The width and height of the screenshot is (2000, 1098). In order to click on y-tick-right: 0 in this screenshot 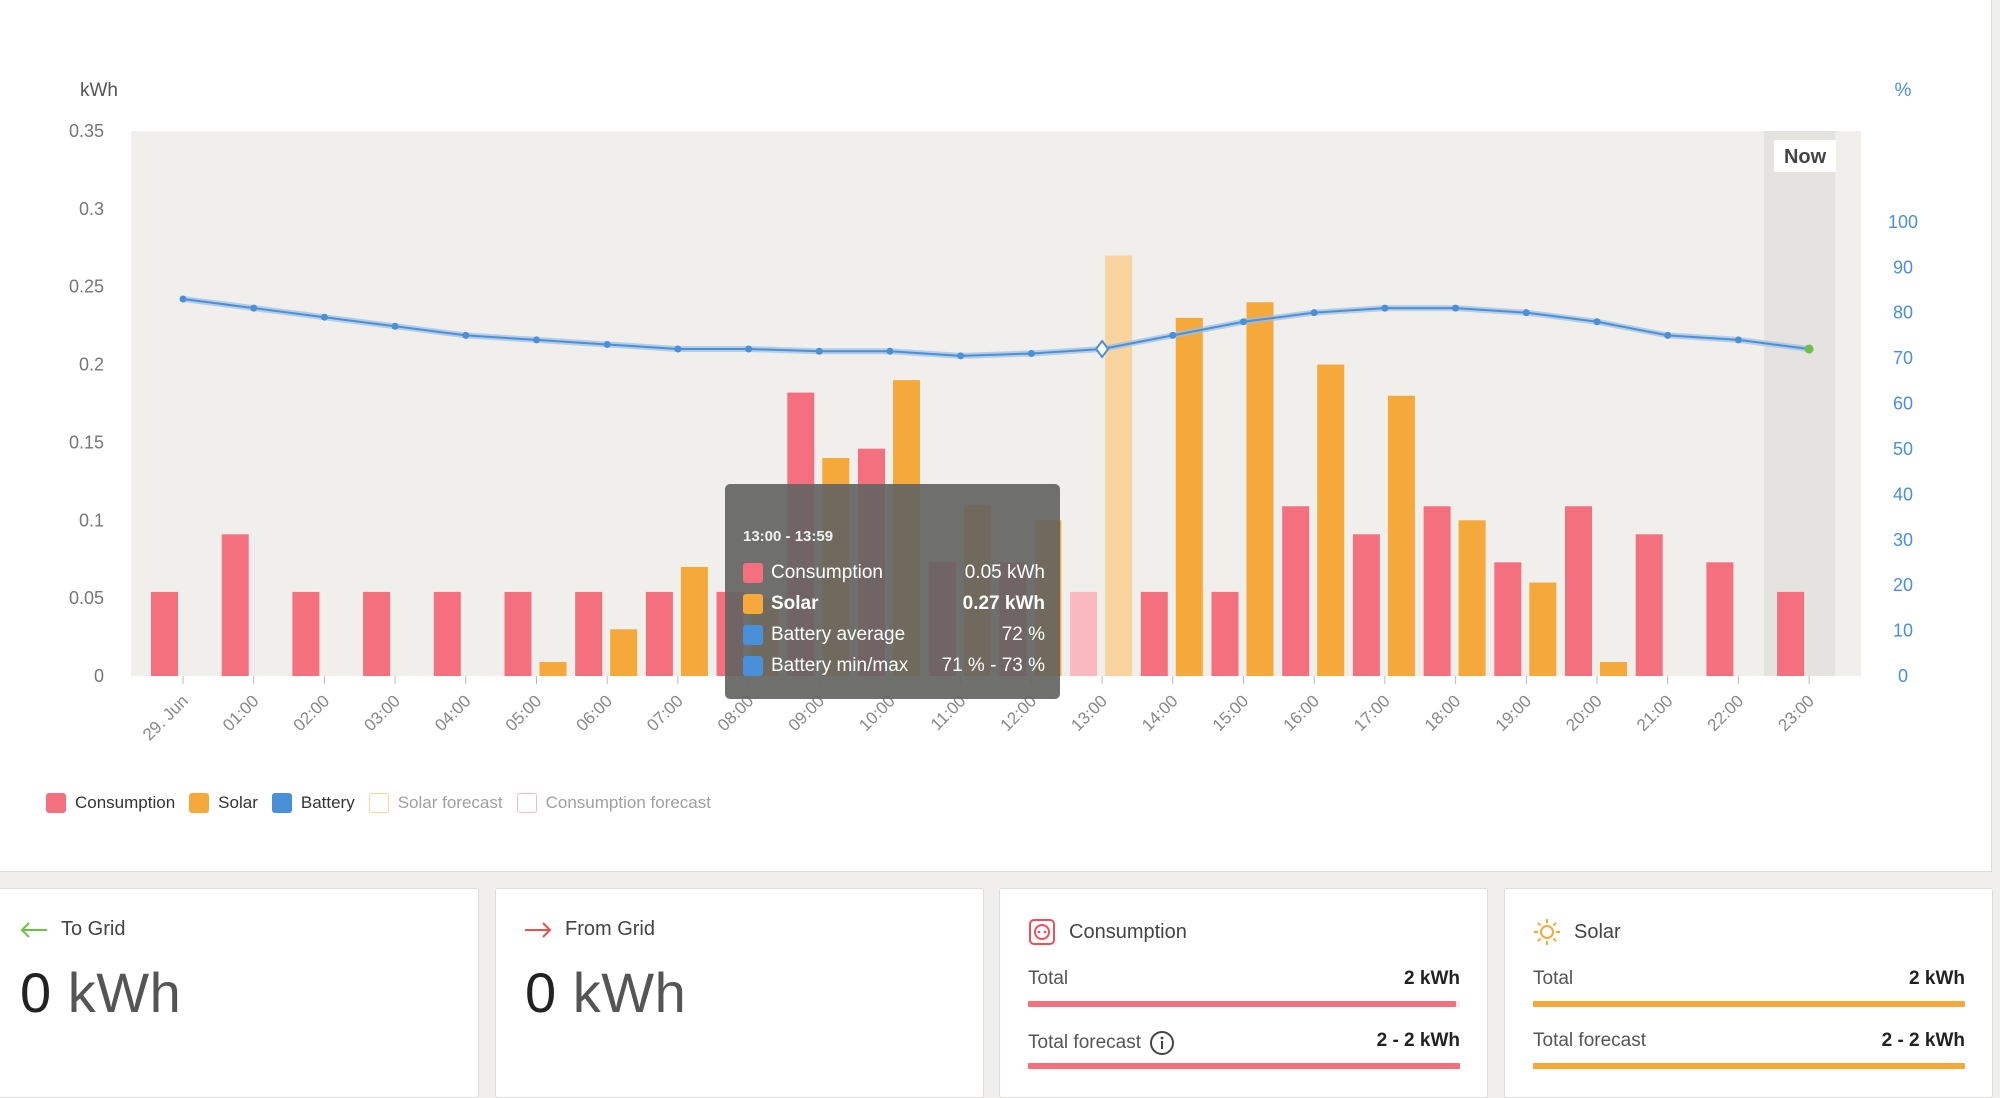, I will do `click(1903, 676)`.